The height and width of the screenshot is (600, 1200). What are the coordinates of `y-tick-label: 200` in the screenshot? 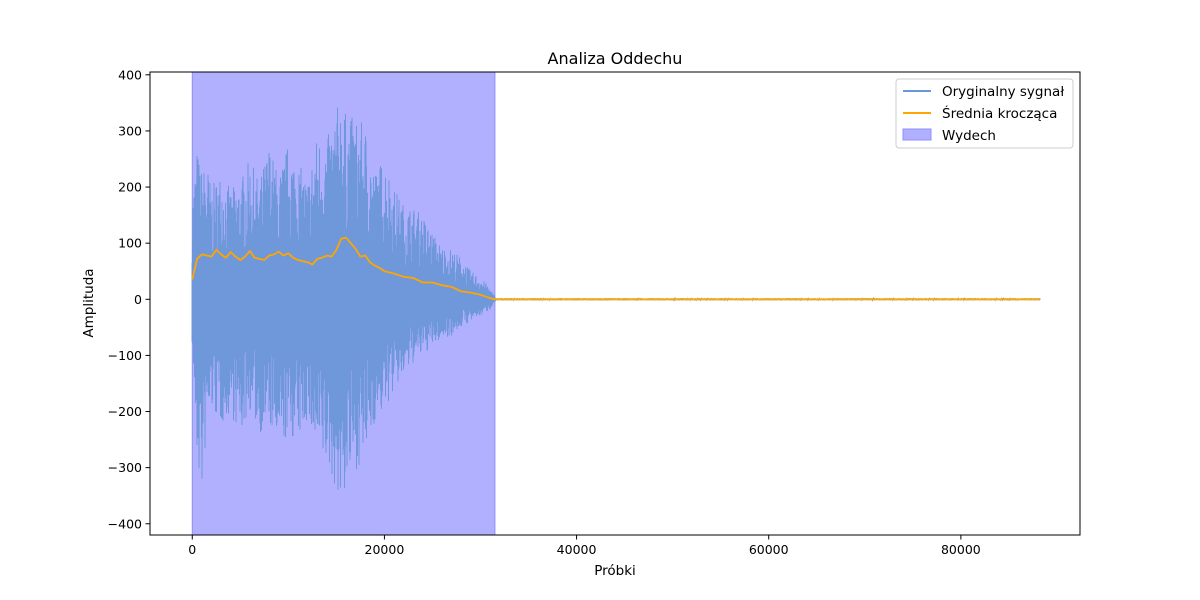 It's located at (130, 187).